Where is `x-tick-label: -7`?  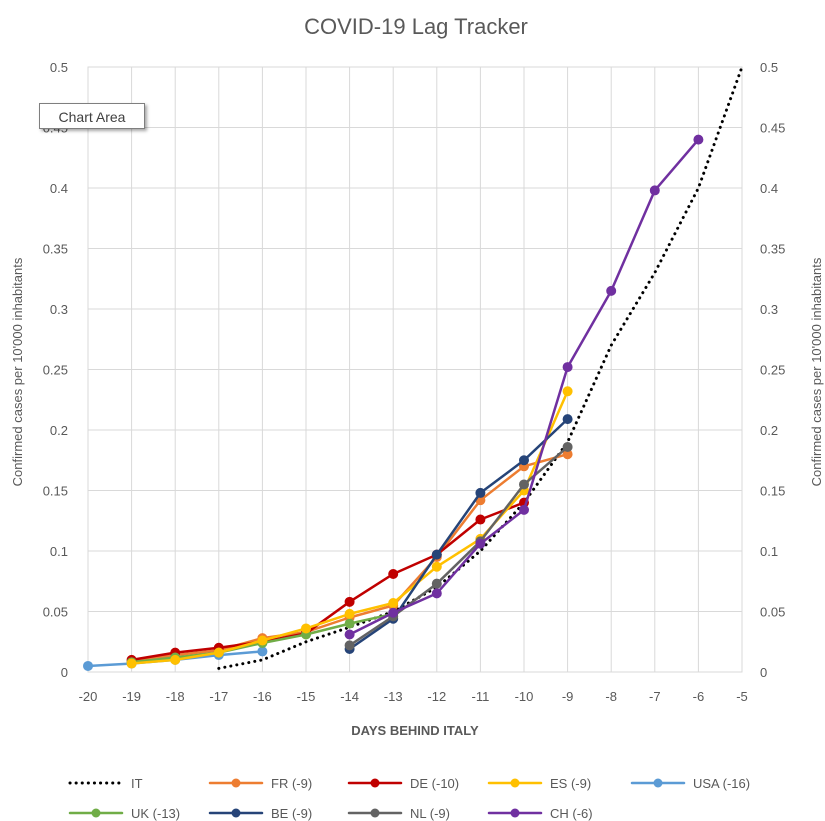
x-tick-label: -7 is located at coordinates (655, 696).